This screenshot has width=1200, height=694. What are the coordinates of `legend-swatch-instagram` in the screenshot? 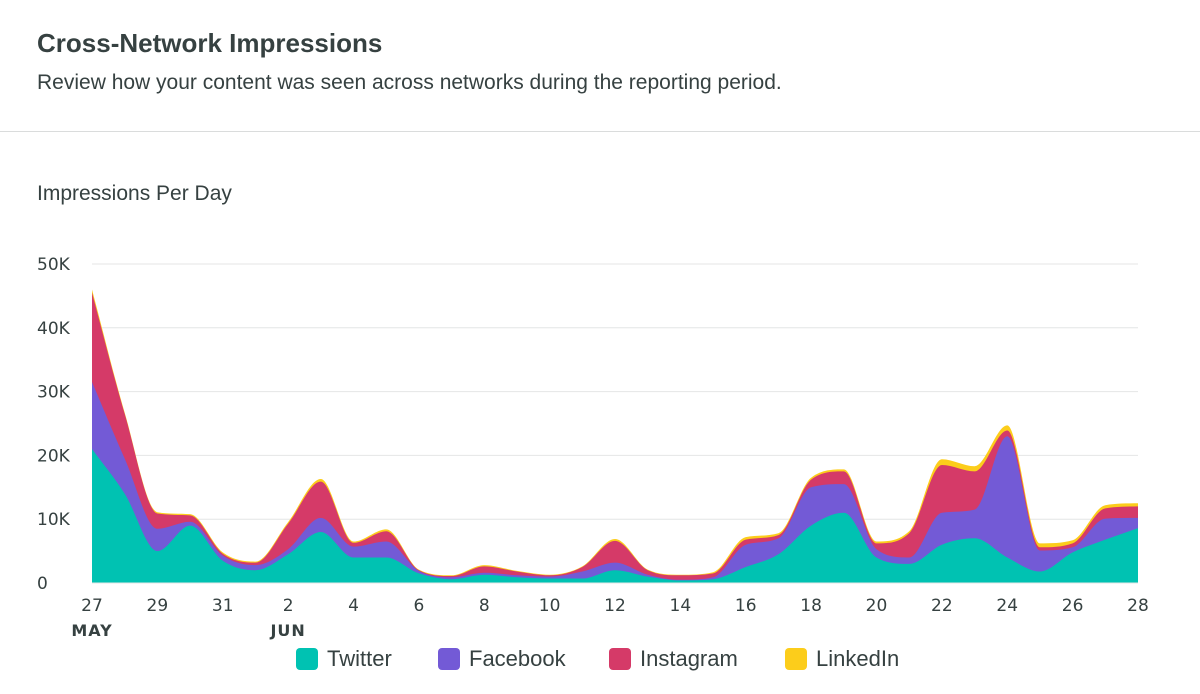 It's located at (620, 659).